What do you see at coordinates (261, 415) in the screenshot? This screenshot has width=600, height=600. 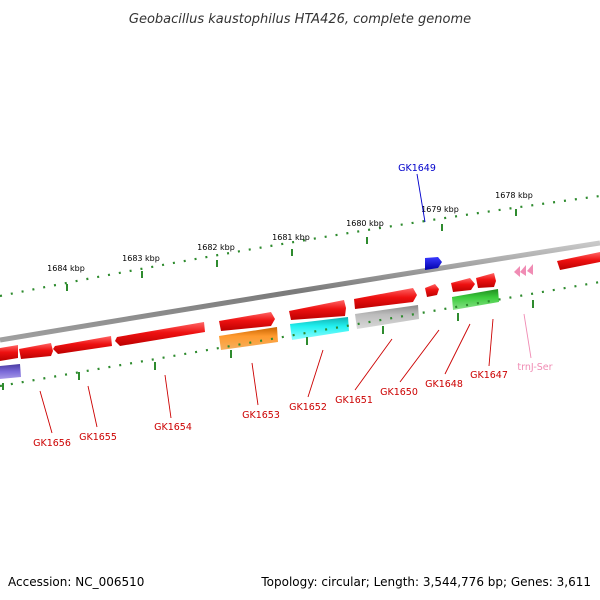 I see `gene-label-gk1653: GK1653` at bounding box center [261, 415].